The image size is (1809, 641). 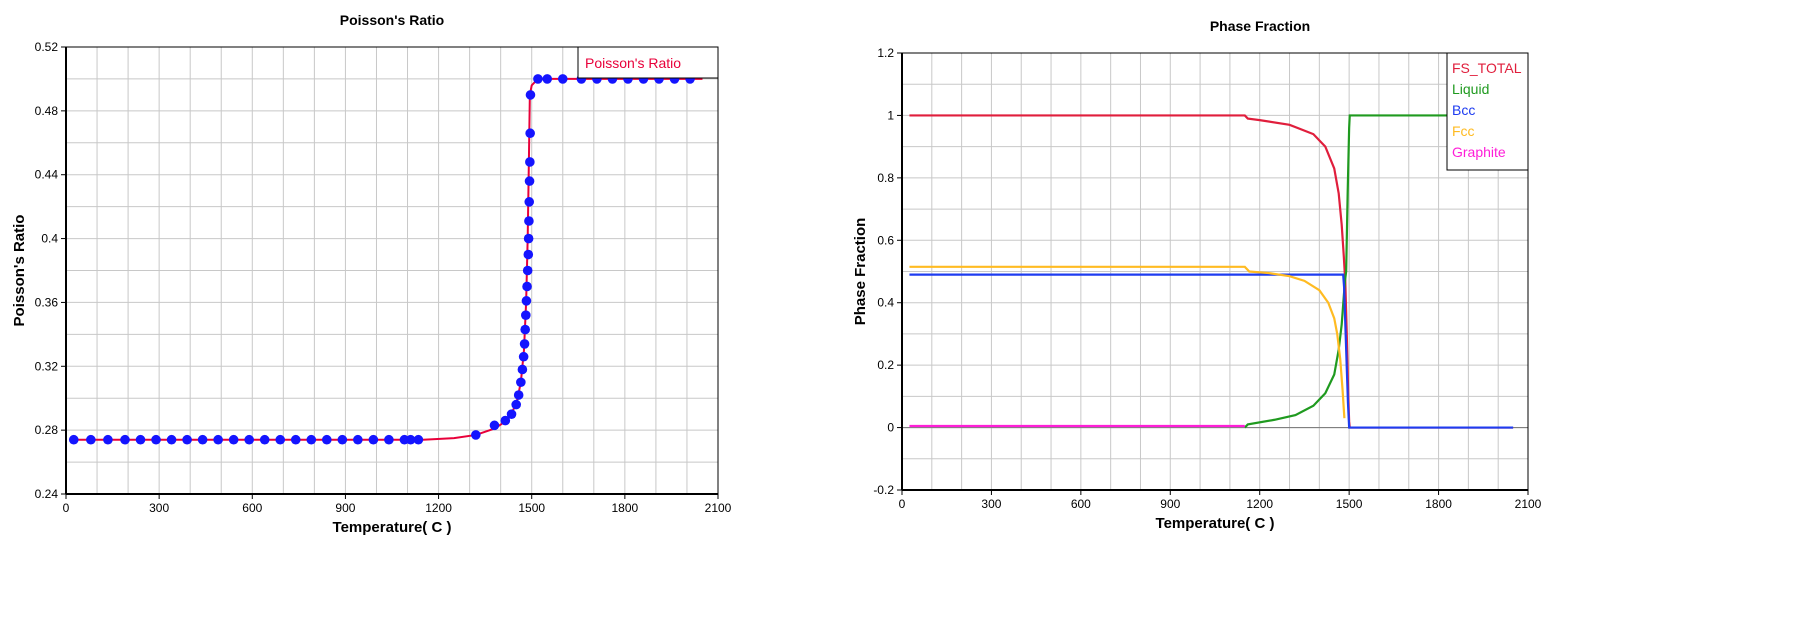 What do you see at coordinates (345, 508) in the screenshot?
I see `left-x-tick-label: 900` at bounding box center [345, 508].